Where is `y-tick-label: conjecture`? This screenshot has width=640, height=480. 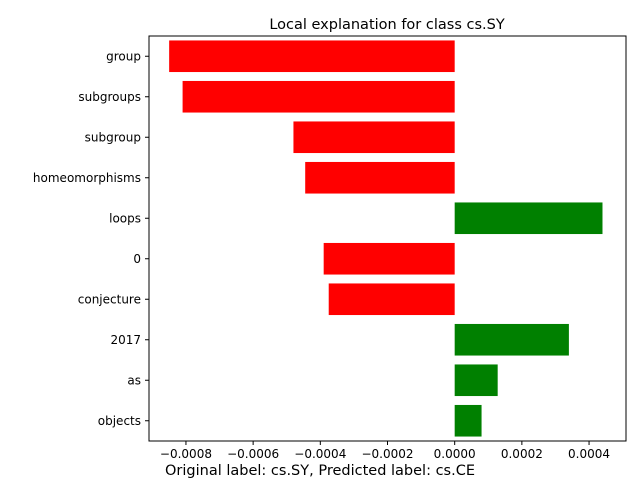 y-tick-label: conjecture is located at coordinates (109, 299).